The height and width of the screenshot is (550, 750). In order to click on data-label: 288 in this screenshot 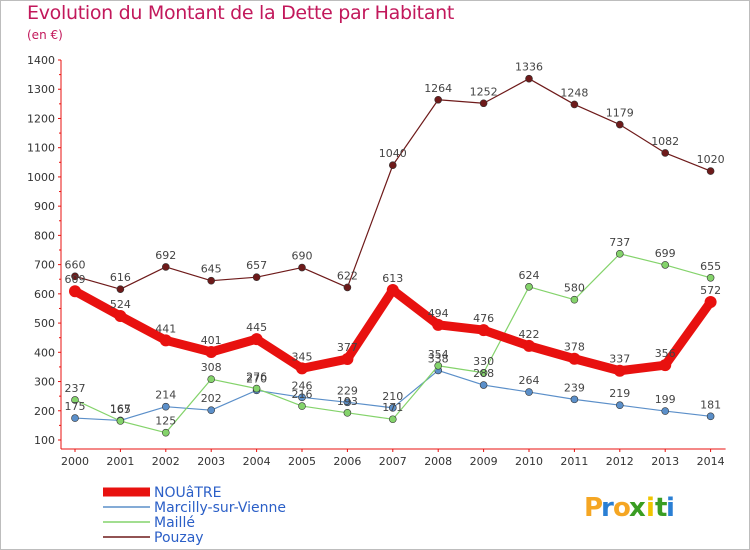, I will do `click(483, 373)`.